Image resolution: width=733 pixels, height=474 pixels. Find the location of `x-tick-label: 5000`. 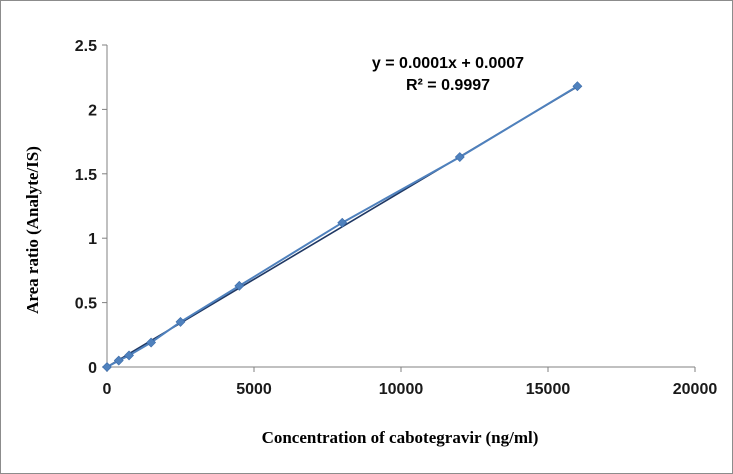

x-tick-label: 5000 is located at coordinates (254, 389).